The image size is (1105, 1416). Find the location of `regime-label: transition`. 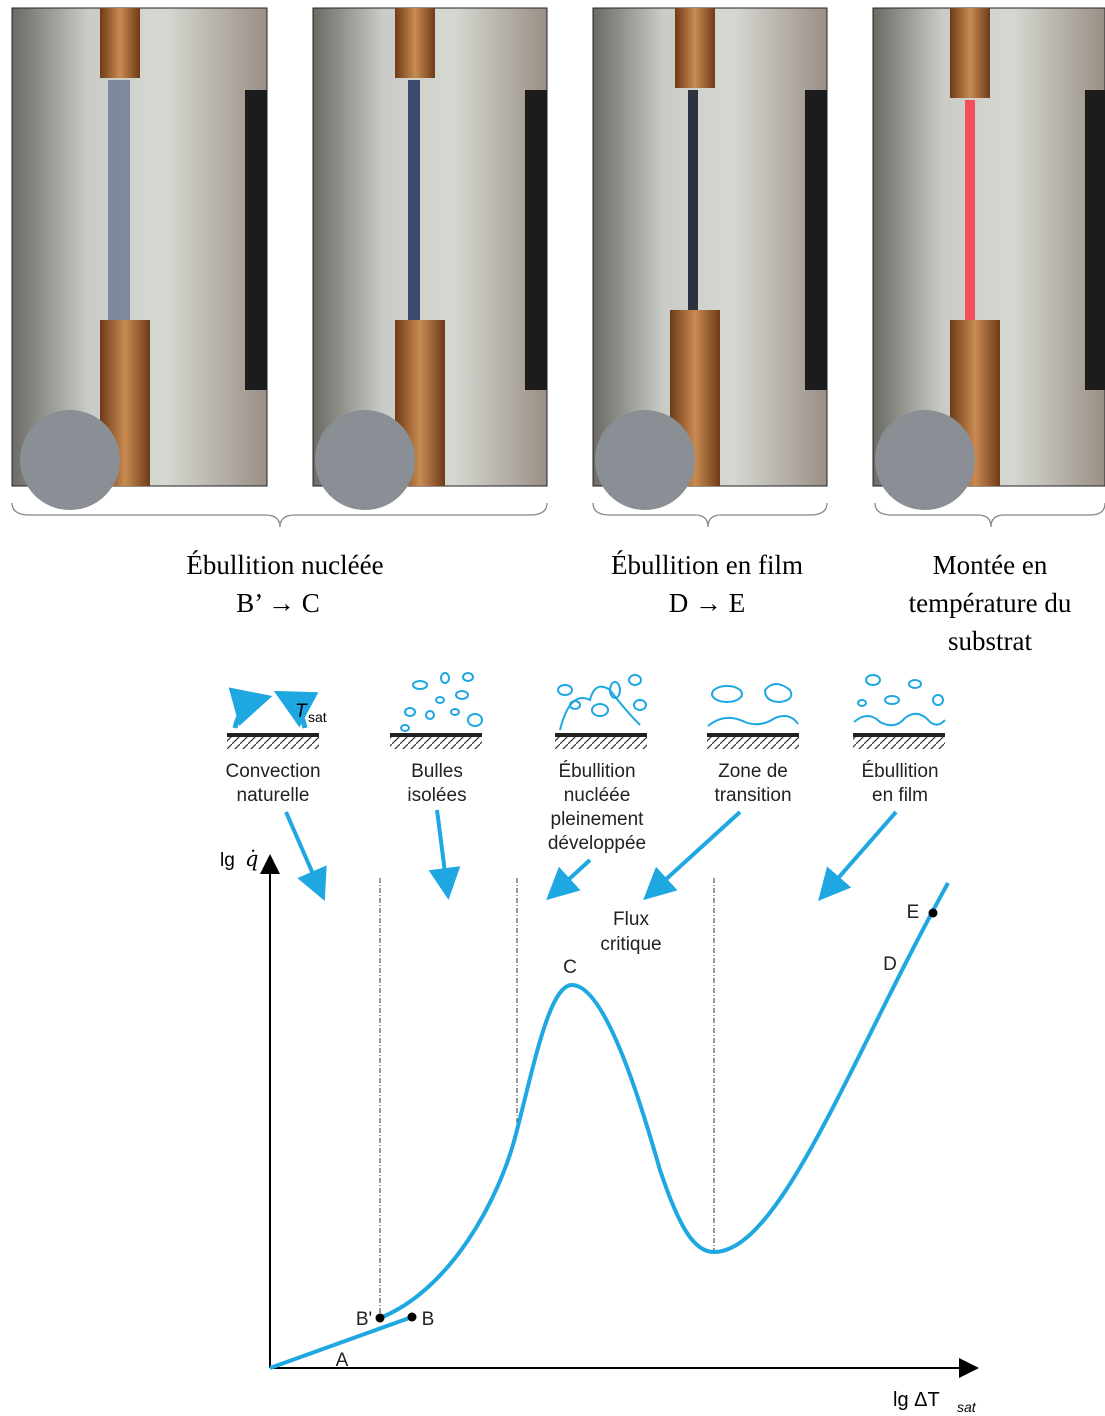

regime-label: transition is located at coordinates (752, 795).